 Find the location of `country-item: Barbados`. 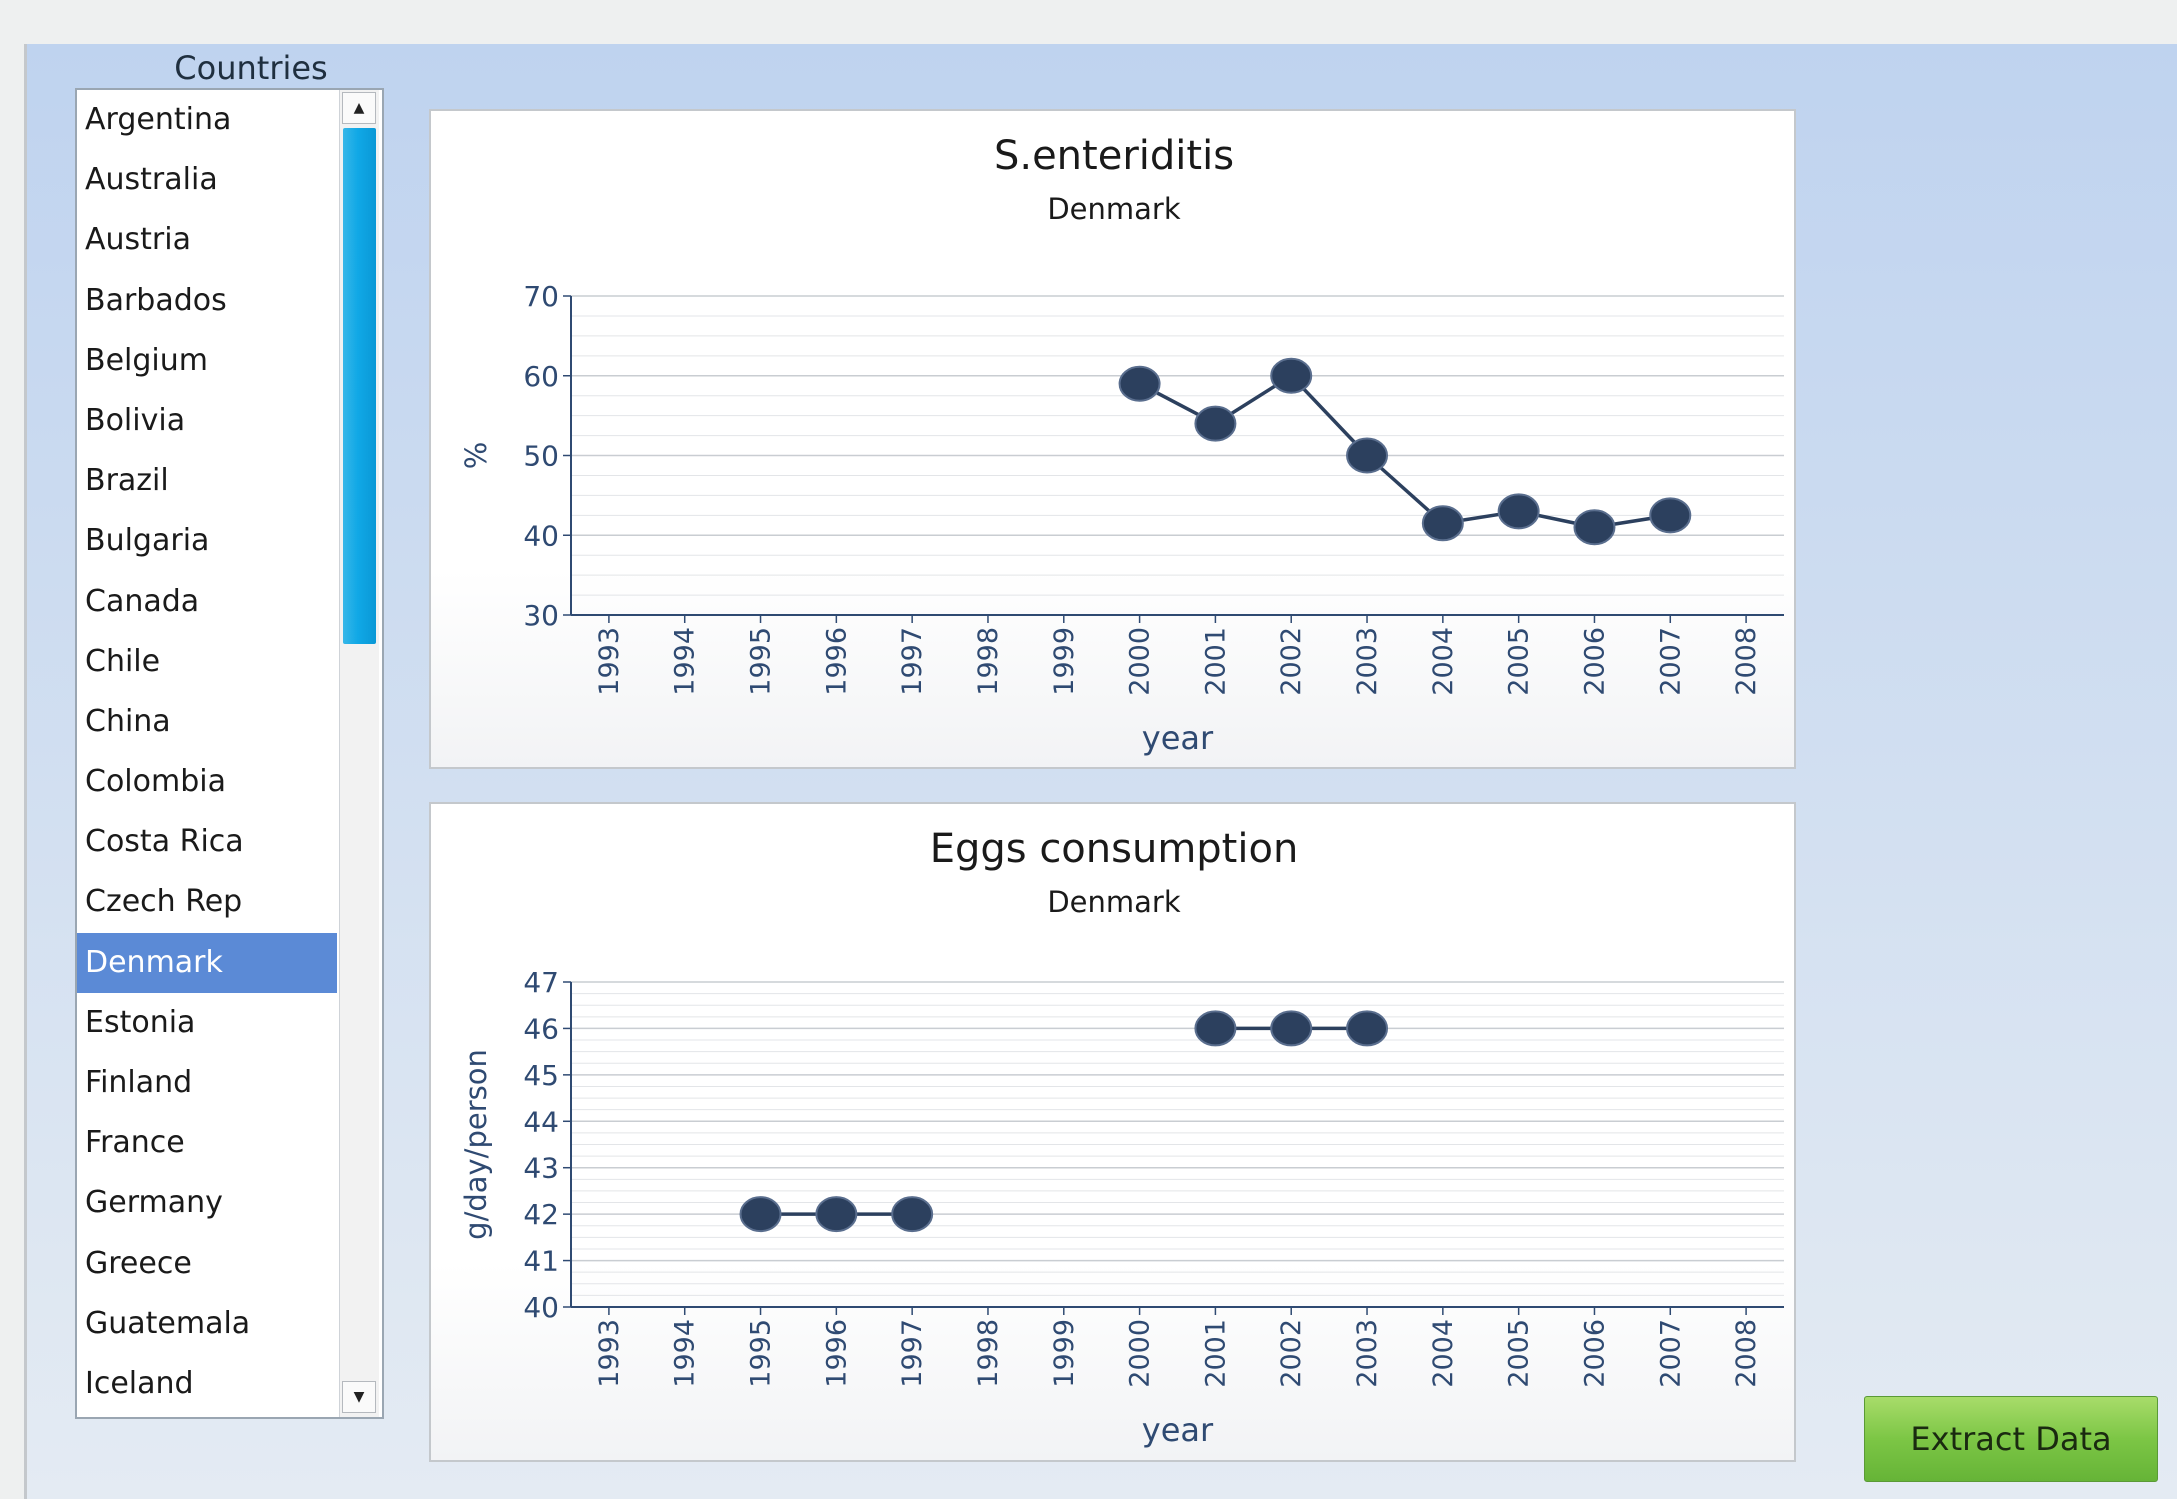

country-item: Barbados is located at coordinates (156, 300).